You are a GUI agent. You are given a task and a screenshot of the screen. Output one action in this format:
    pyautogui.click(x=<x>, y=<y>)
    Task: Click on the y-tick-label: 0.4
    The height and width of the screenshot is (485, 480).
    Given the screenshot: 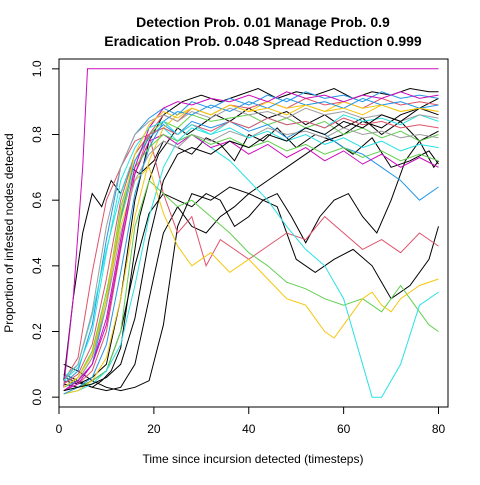 What is the action you would take?
    pyautogui.click(x=37, y=265)
    